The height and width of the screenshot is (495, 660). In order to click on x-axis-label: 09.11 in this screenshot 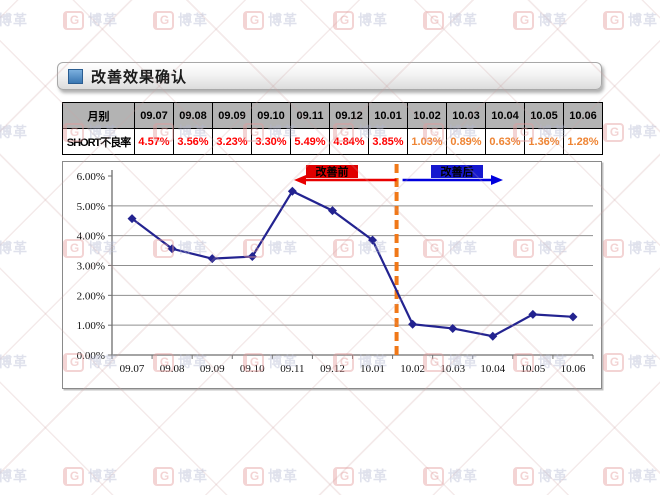, I will do `click(292, 369)`.